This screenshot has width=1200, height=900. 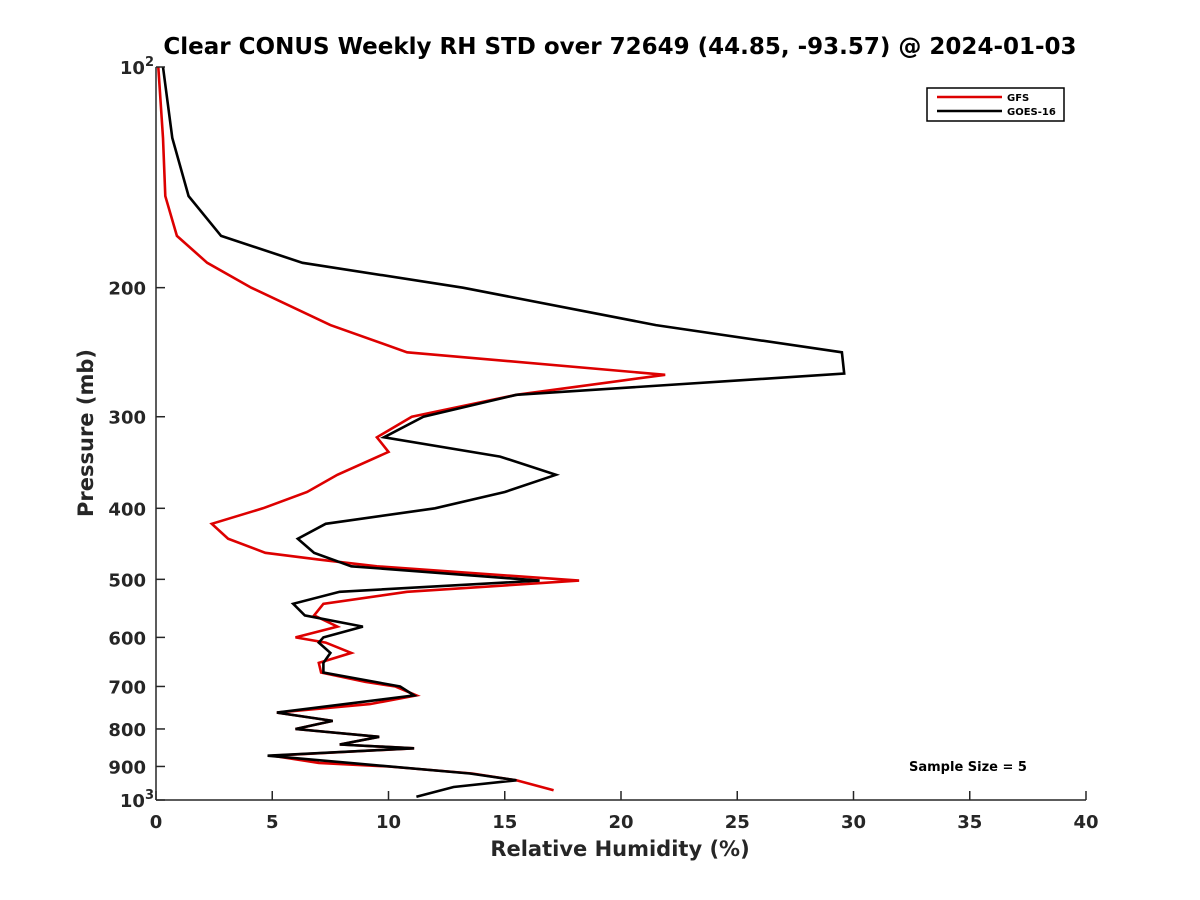 I want to click on x-tick-label: 0, so click(x=156, y=822).